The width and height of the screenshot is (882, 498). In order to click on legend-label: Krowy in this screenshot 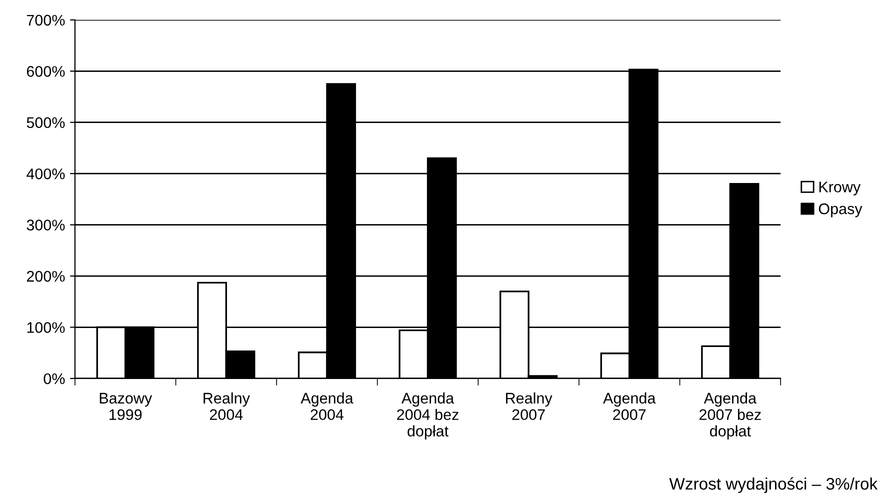, I will do `click(840, 189)`.